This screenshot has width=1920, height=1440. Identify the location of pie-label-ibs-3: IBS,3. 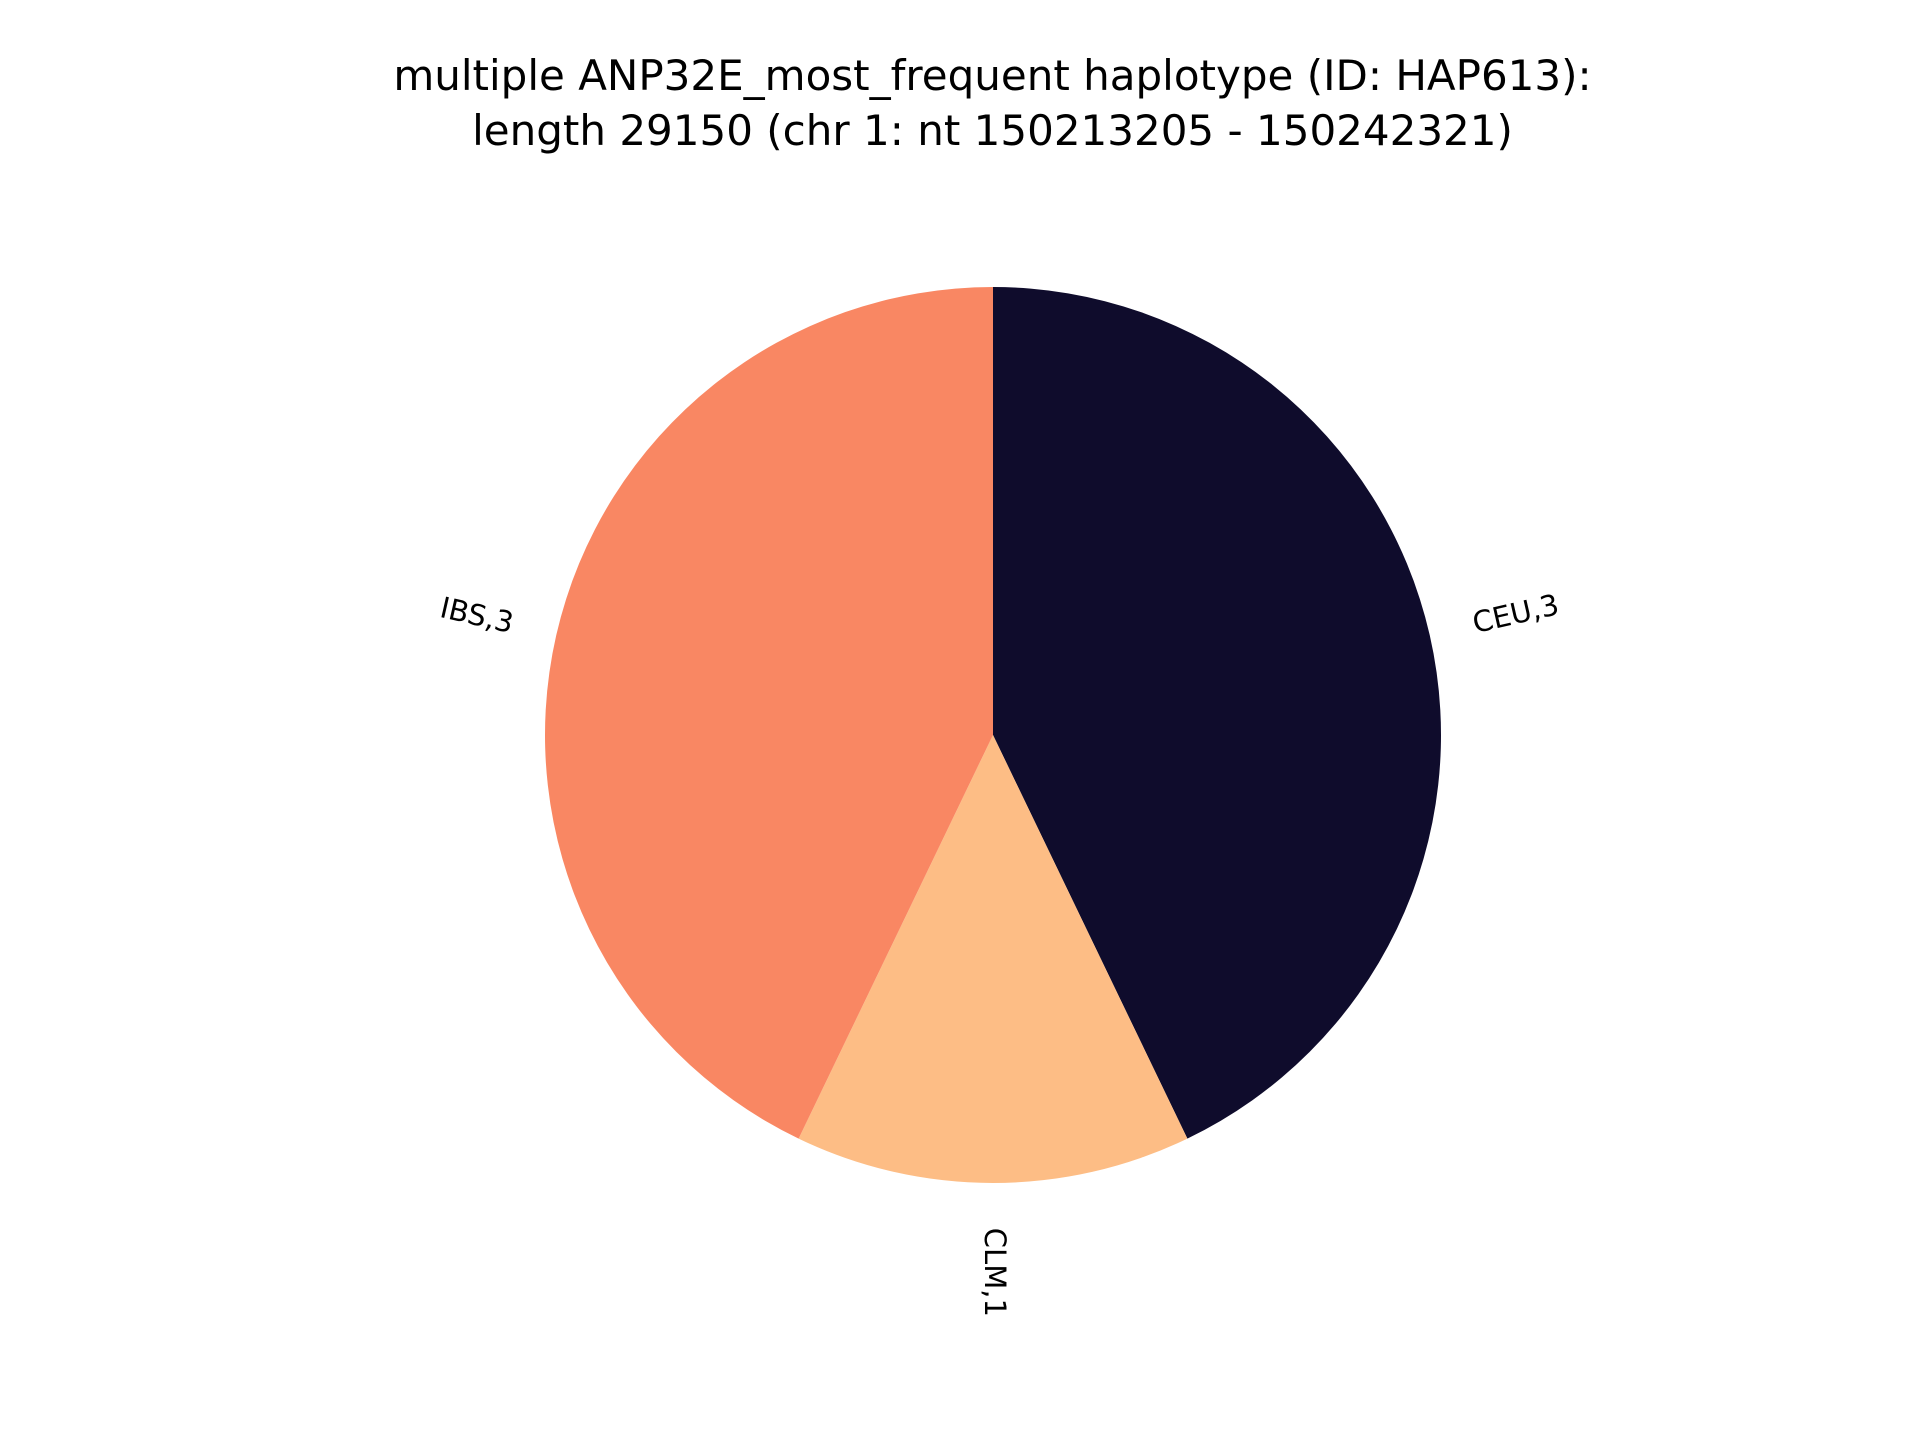
(477, 615).